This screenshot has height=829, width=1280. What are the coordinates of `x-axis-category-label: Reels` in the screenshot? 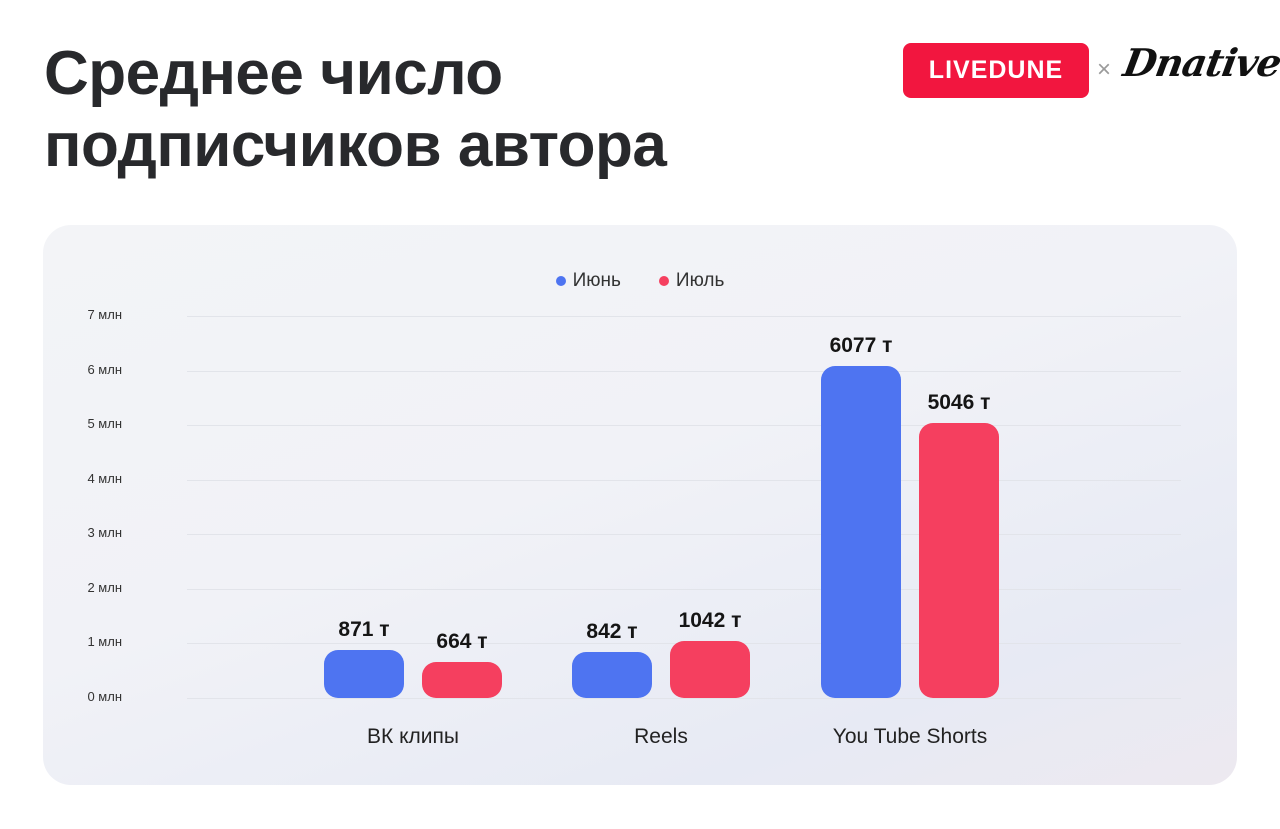 It's located at (661, 736).